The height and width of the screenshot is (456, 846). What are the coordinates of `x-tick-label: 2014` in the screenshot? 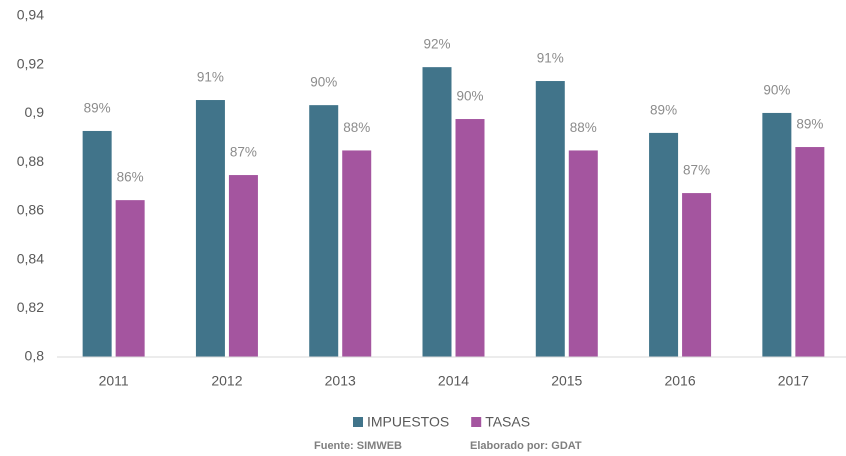 It's located at (453, 381).